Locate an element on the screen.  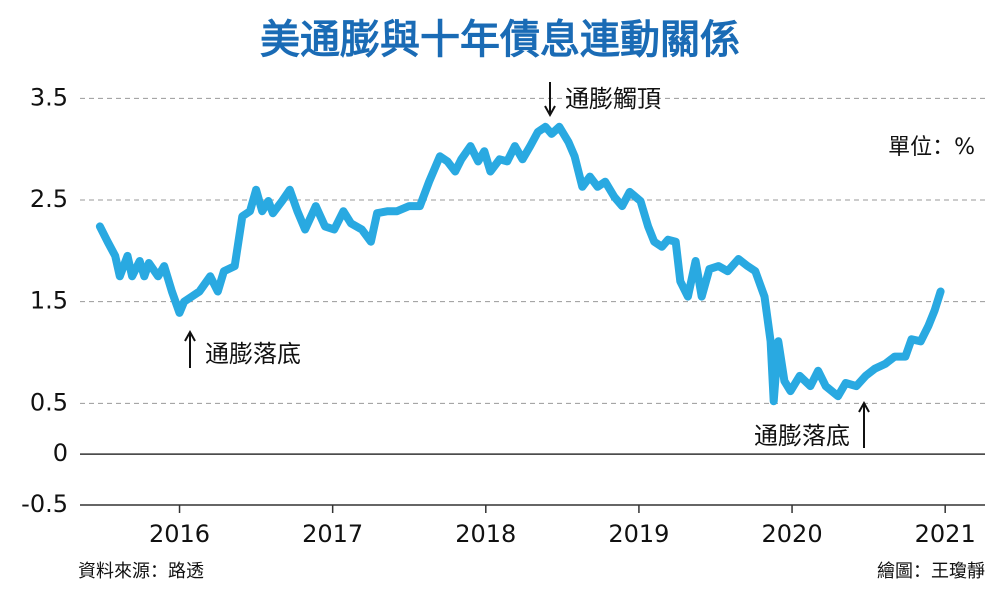
x-tick-label: 2016 is located at coordinates (179, 534).